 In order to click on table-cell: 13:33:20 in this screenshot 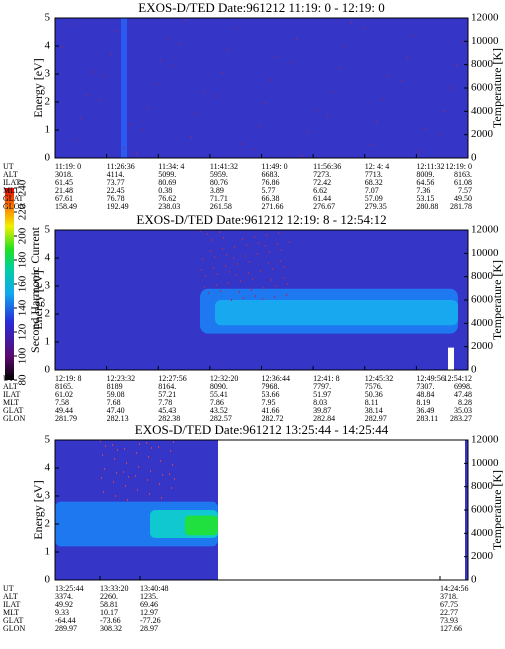, I will do `click(114, 588)`.